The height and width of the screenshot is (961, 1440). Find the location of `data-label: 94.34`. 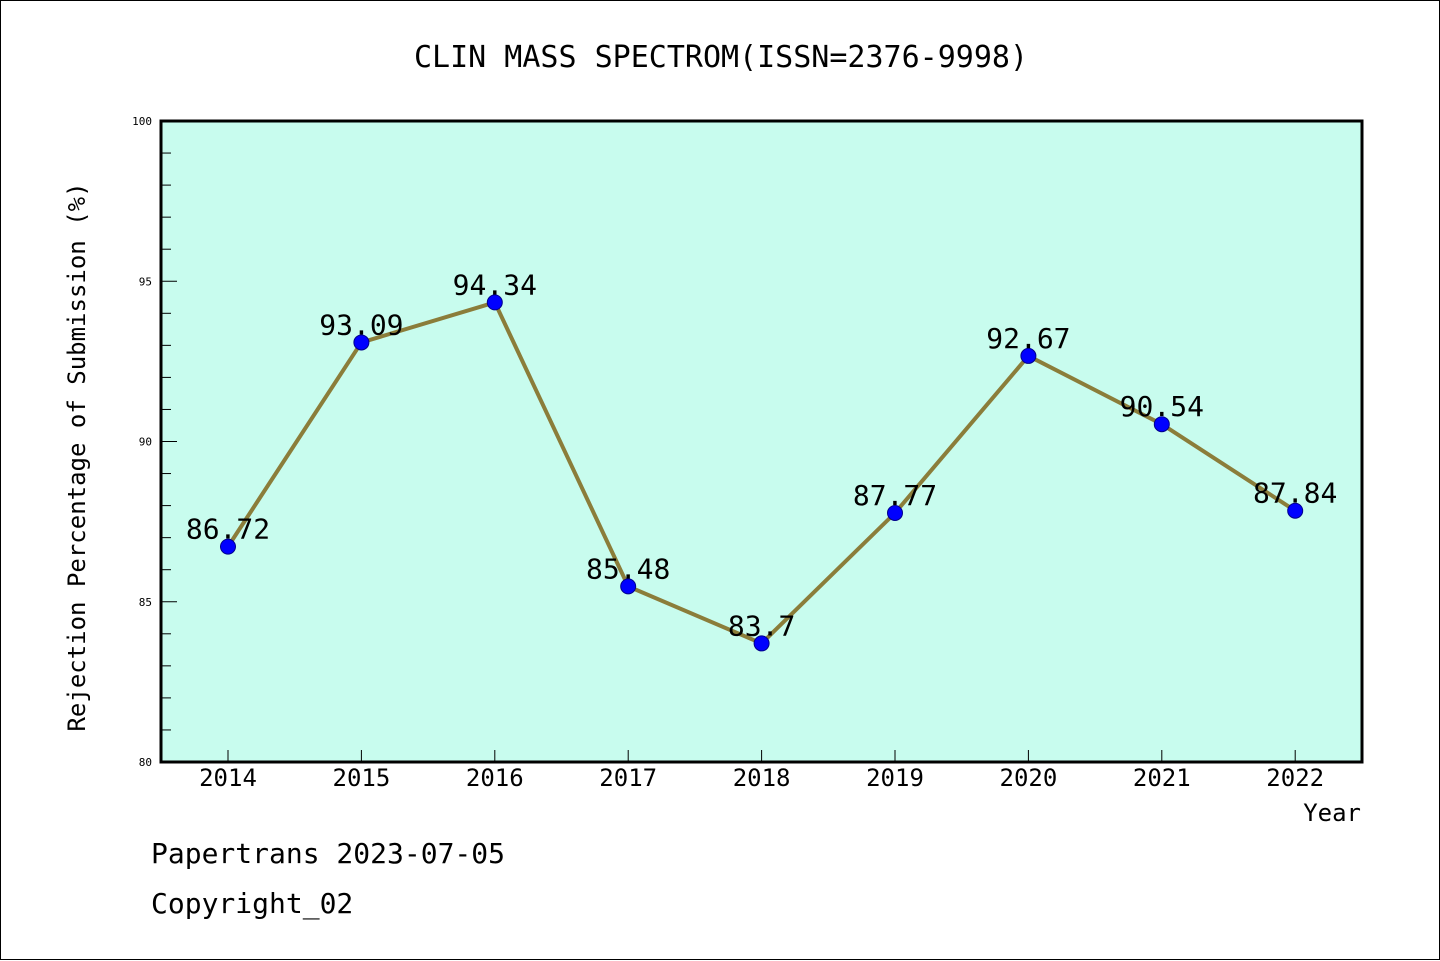

data-label: 94.34 is located at coordinates (495, 284).